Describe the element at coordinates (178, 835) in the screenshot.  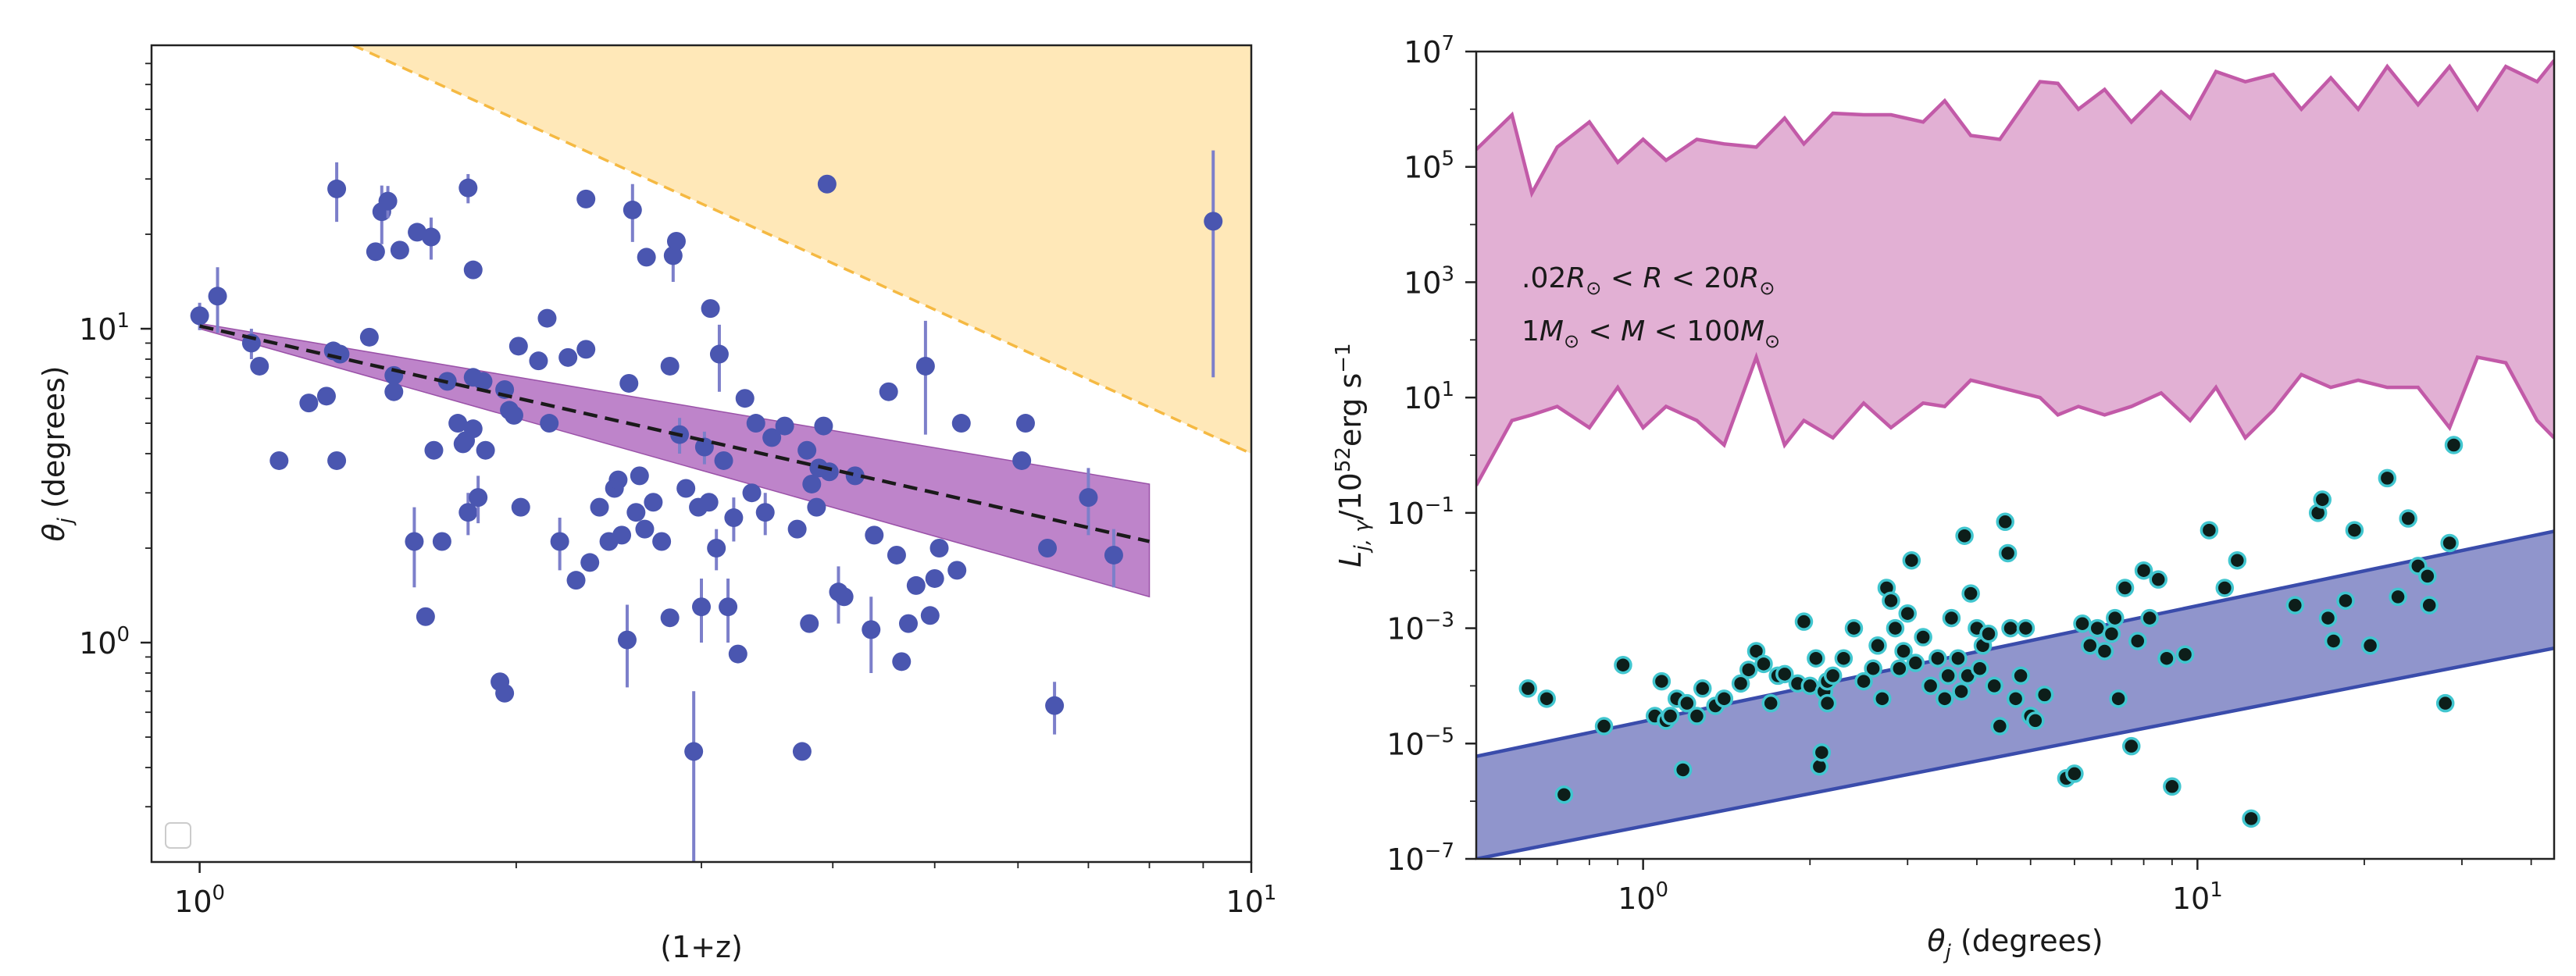
I see `legend-box` at that location.